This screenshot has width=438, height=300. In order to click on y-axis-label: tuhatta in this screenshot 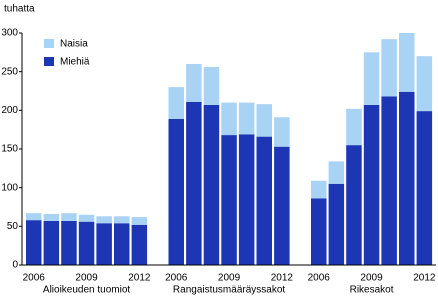, I will do `click(19, 9)`.